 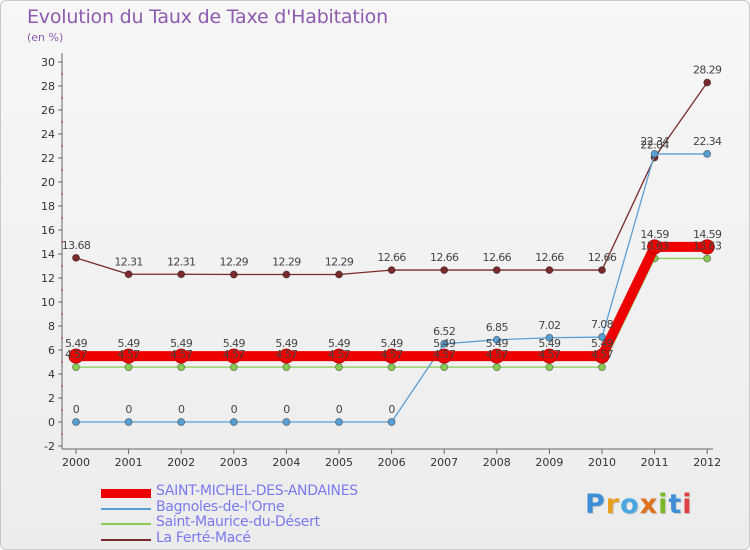 I want to click on y-tick-label: 6, so click(x=51, y=350).